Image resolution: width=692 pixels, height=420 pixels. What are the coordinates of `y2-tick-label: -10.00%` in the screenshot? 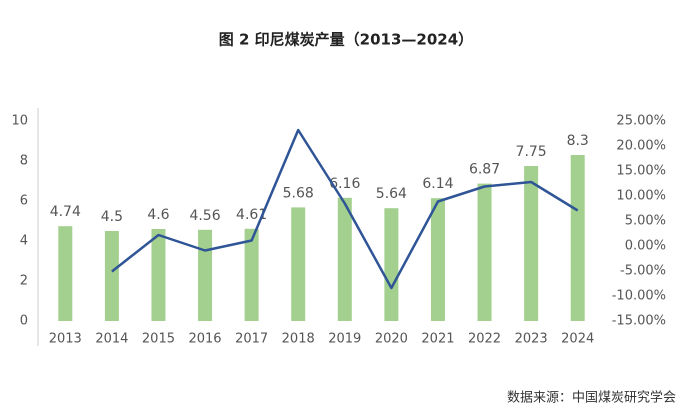 It's located at (639, 296).